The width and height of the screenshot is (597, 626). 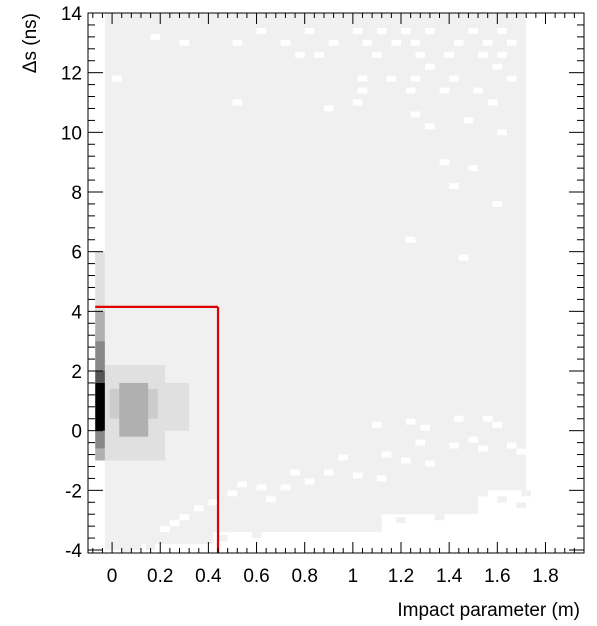 What do you see at coordinates (76, 432) in the screenshot?
I see `y-tick-label: 0` at bounding box center [76, 432].